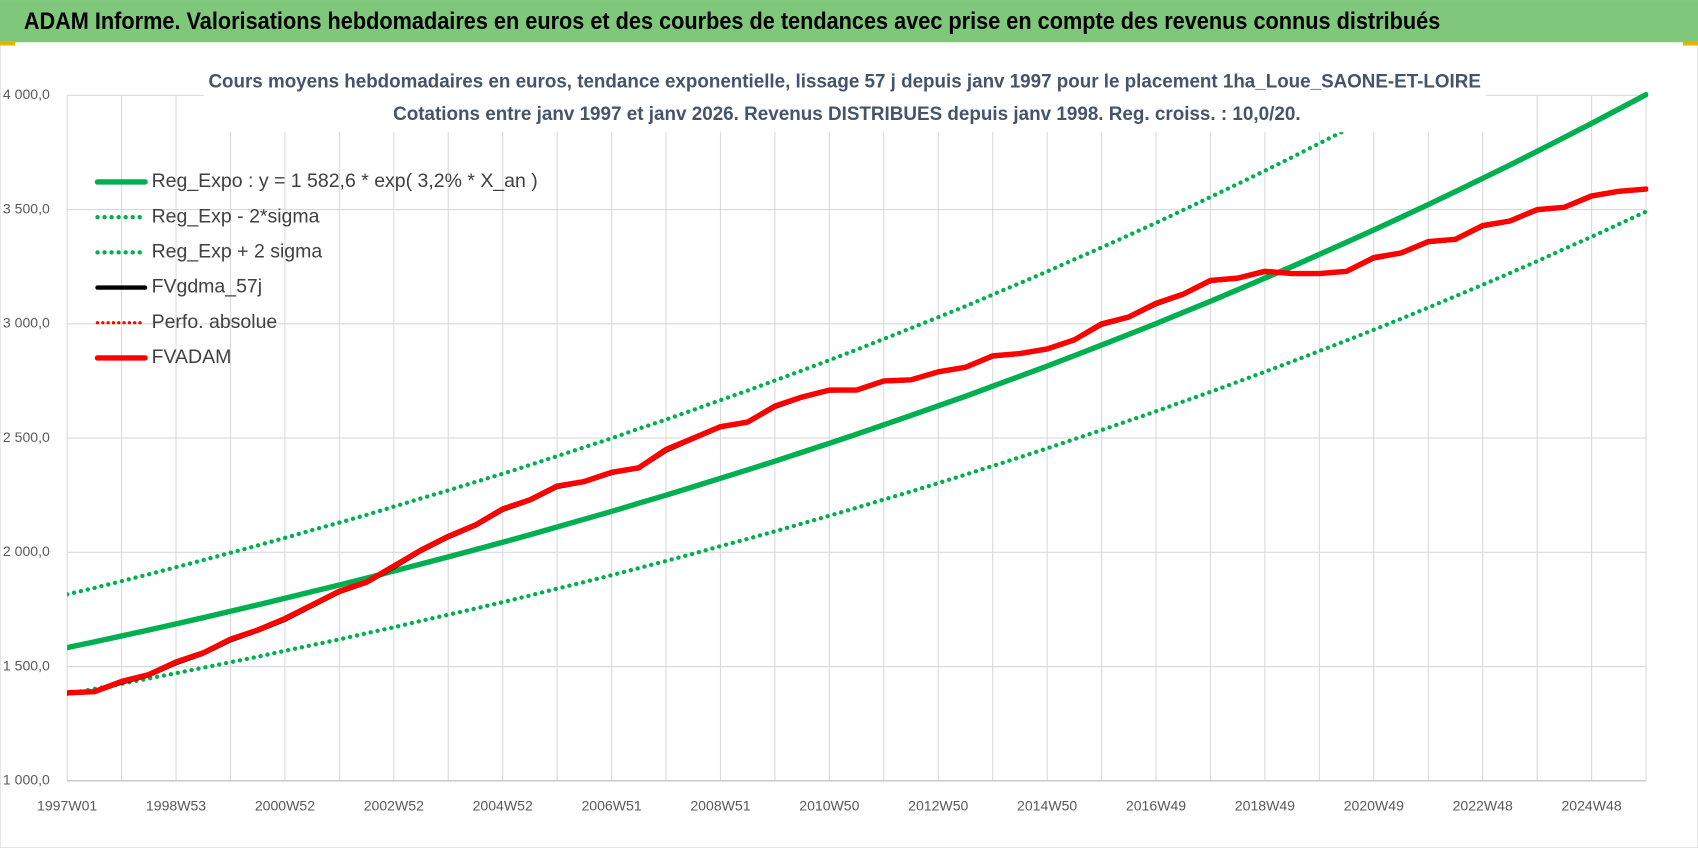 Image resolution: width=1698 pixels, height=848 pixels. What do you see at coordinates (215, 322) in the screenshot?
I see `legend-label: Perfo. absolue` at bounding box center [215, 322].